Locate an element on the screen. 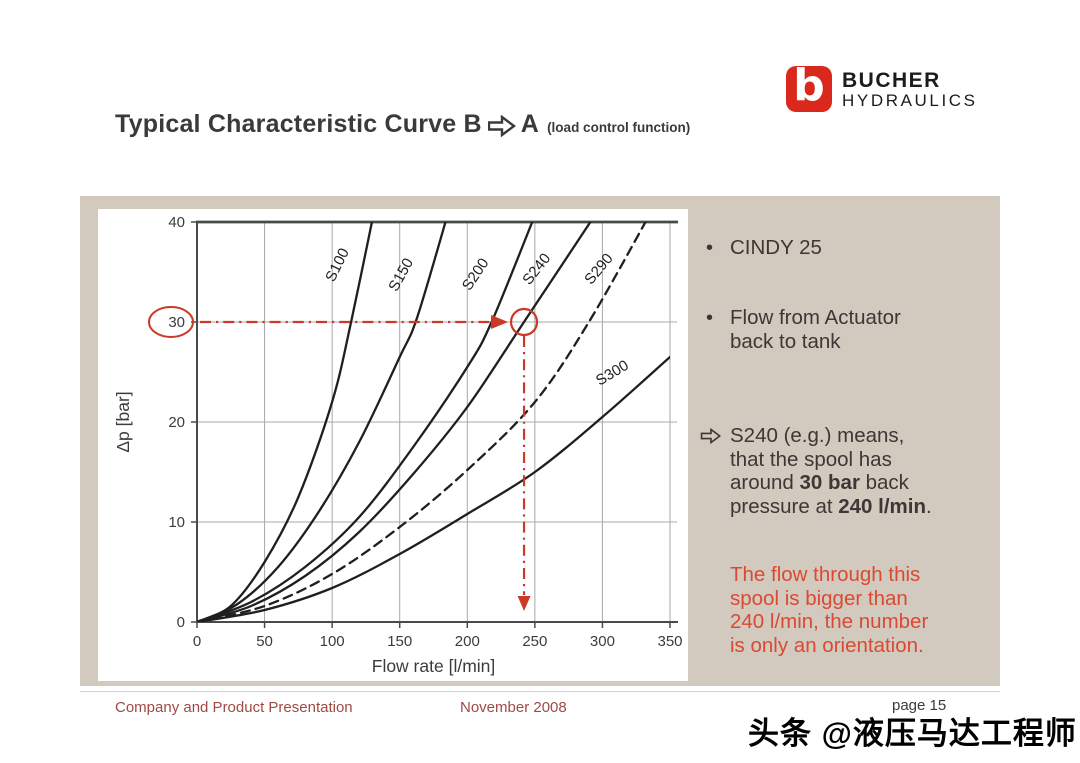 The height and width of the screenshot is (763, 1080). x-tick-label: 250 is located at coordinates (534, 641).